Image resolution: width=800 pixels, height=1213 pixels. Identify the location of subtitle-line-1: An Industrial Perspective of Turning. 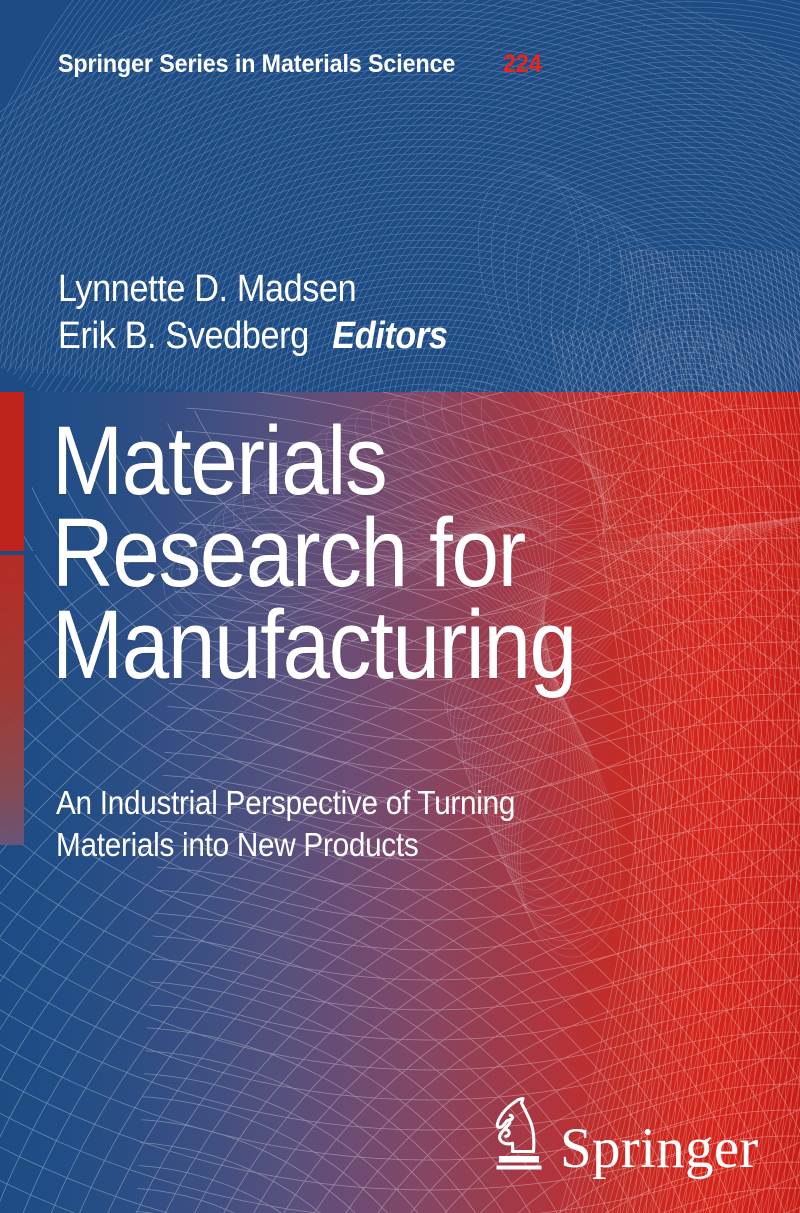
(286, 802).